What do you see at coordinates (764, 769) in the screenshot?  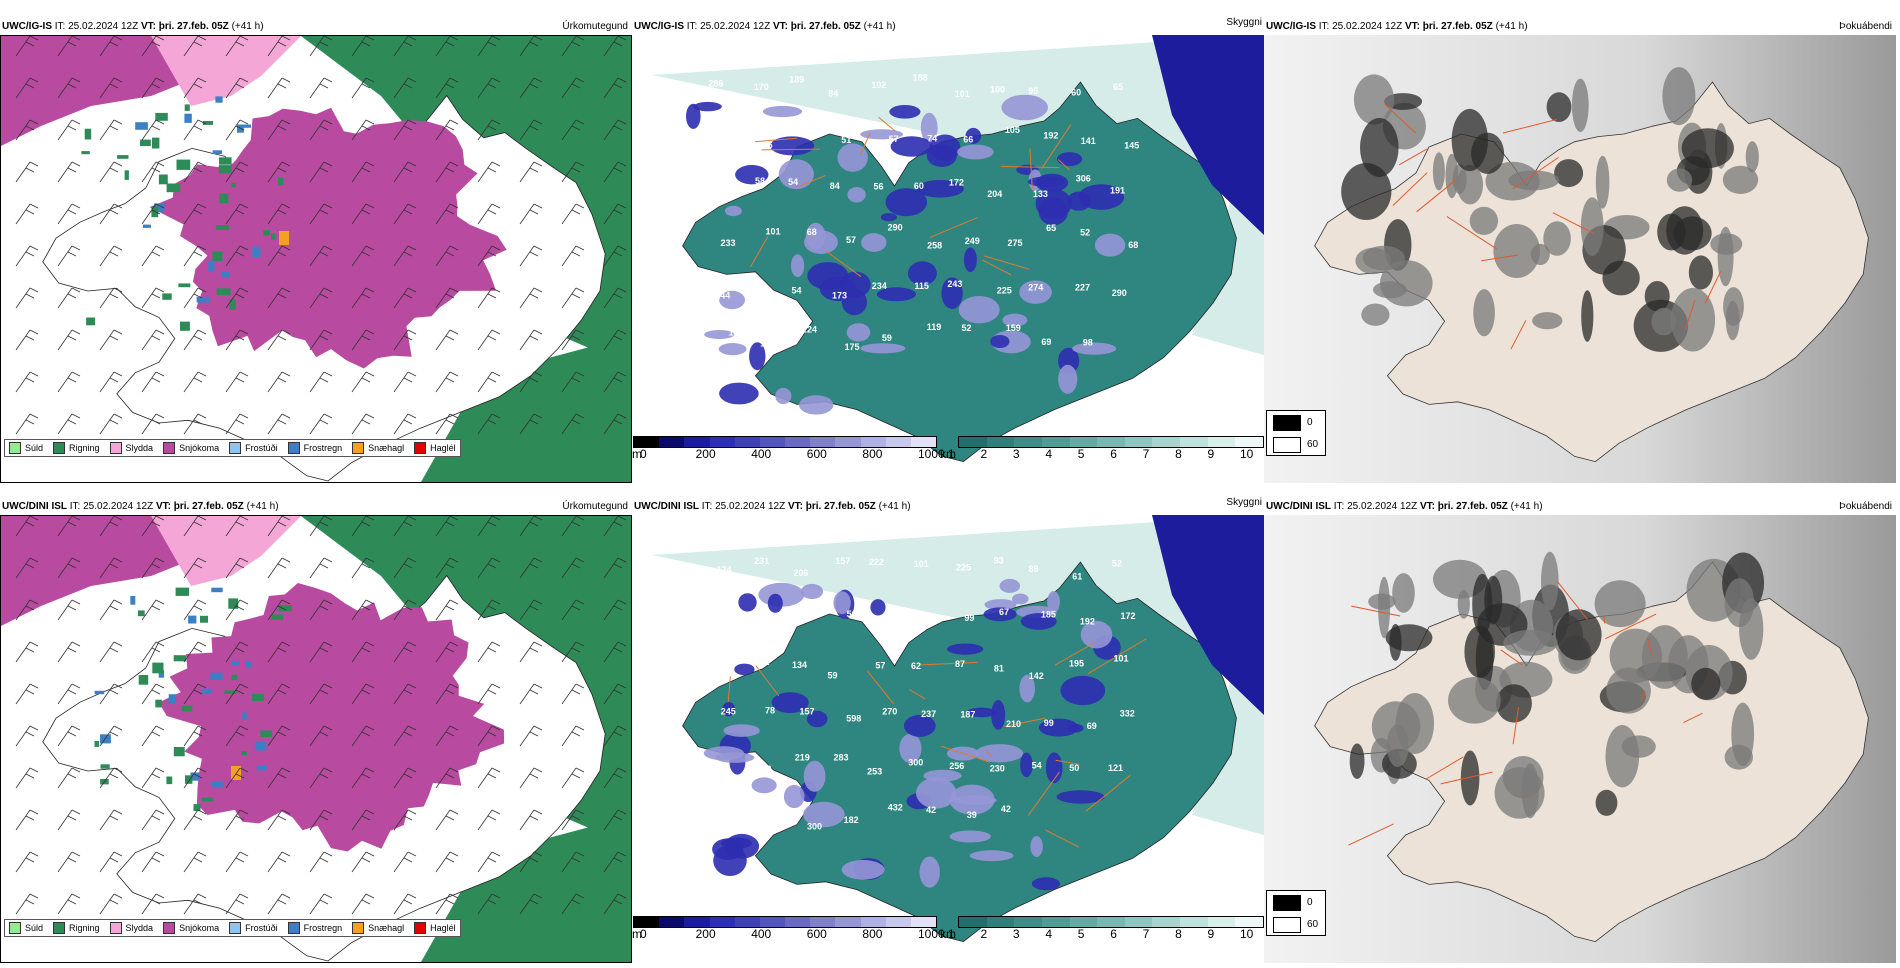 I see `cloud-base-label: 132` at bounding box center [764, 769].